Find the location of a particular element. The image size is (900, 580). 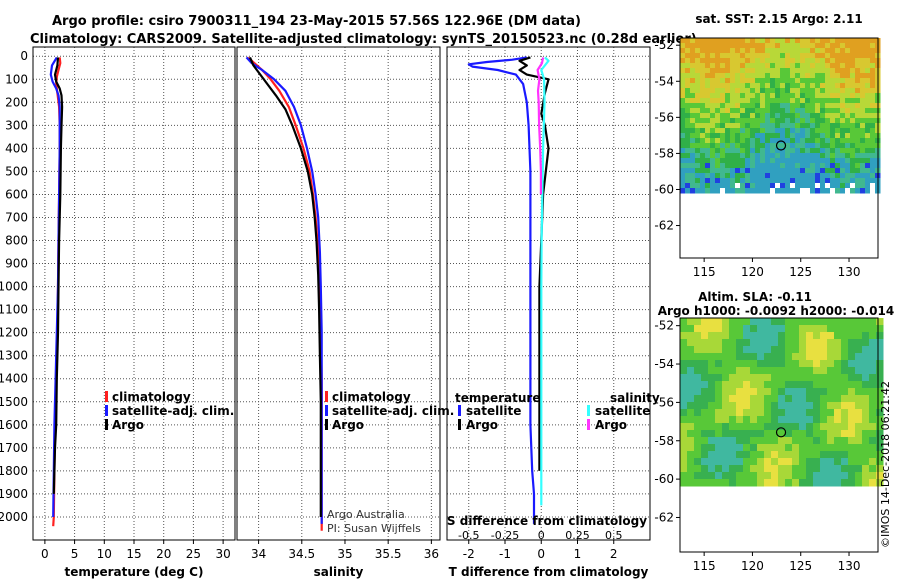

depth-tick-label: 1200 is located at coordinates (14, 333).